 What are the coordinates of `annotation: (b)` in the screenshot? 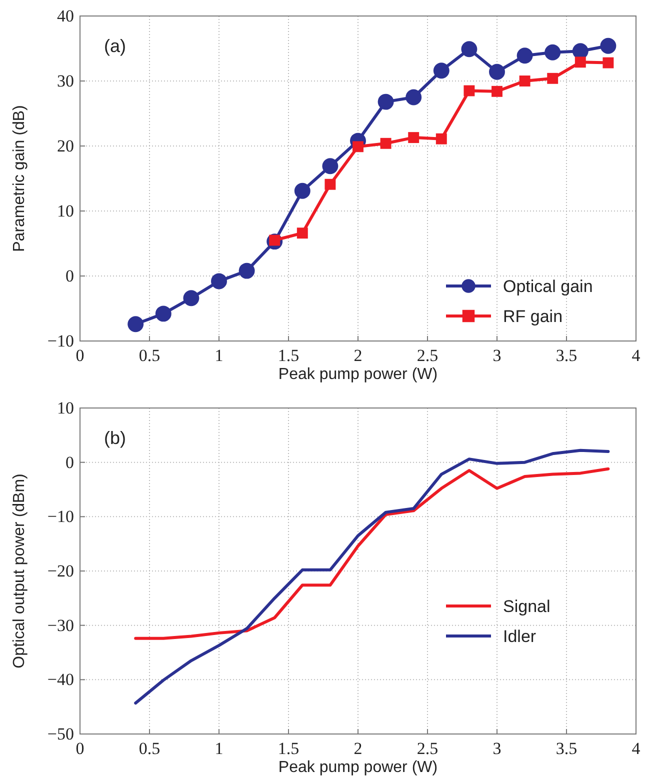 It's located at (115, 438).